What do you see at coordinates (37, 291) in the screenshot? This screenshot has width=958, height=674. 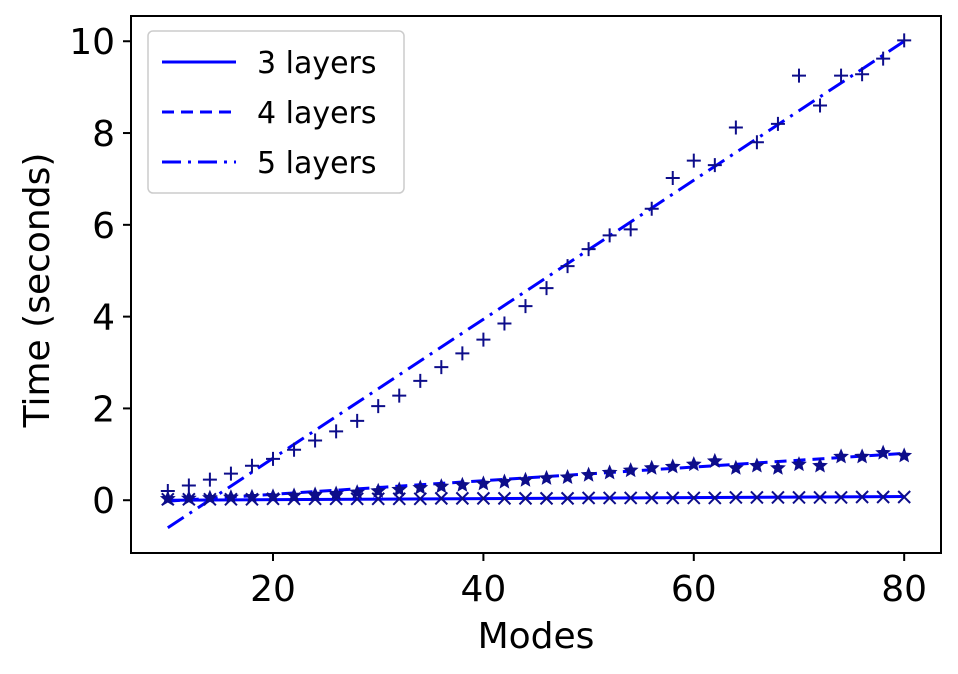 I see `y-axis-label: Time (seconds)` at bounding box center [37, 291].